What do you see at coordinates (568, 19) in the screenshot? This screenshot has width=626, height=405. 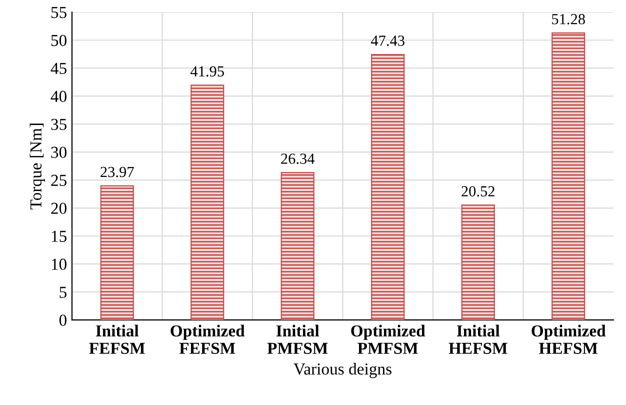 I see `data-label: 51.28` at bounding box center [568, 19].